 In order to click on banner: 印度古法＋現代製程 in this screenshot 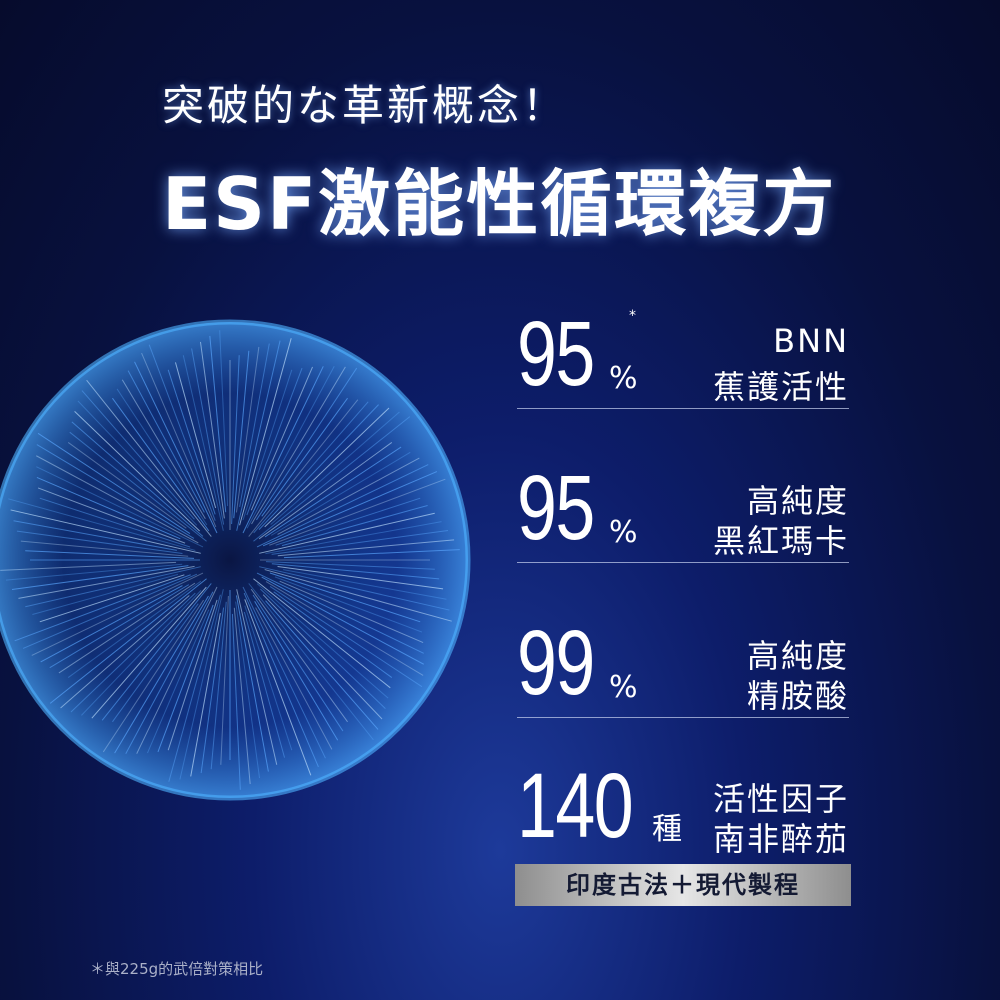, I will do `click(683, 885)`.